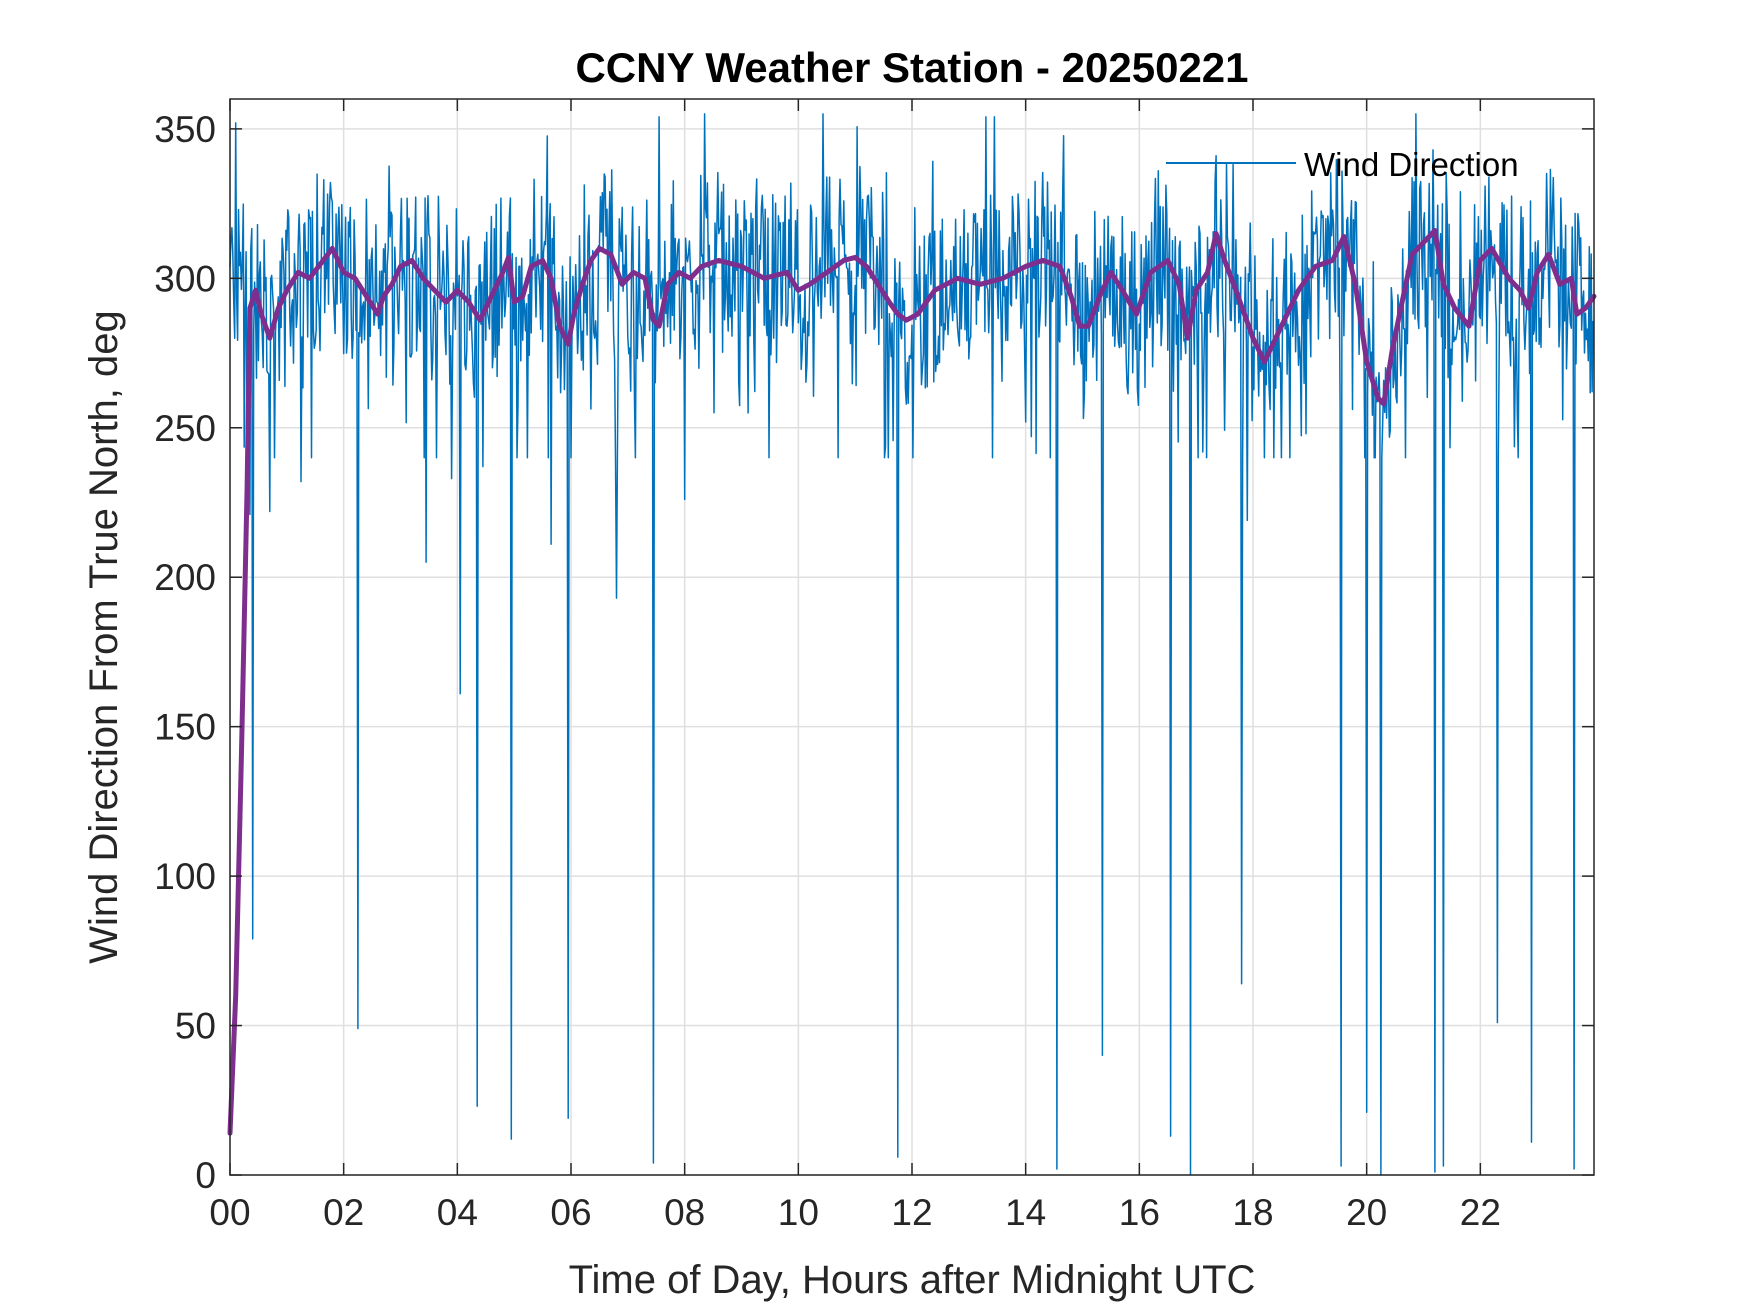  Describe the element at coordinates (684, 1212) in the screenshot. I see `x-tick-label: 08` at that location.